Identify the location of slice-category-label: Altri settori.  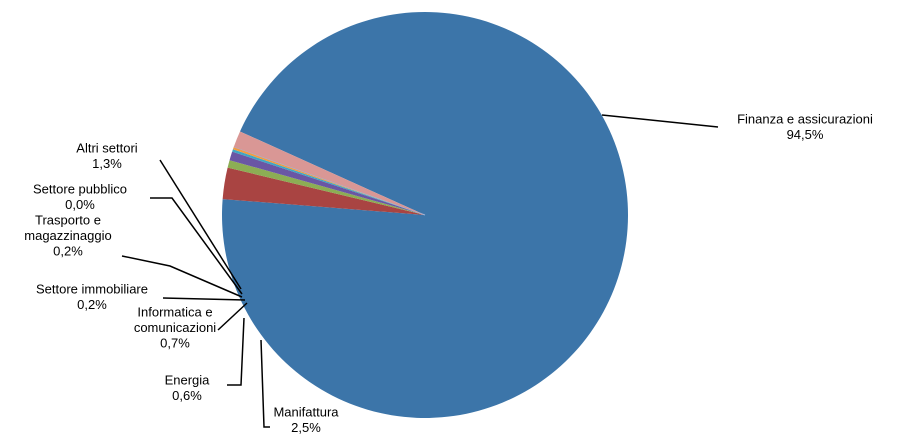
(107, 147).